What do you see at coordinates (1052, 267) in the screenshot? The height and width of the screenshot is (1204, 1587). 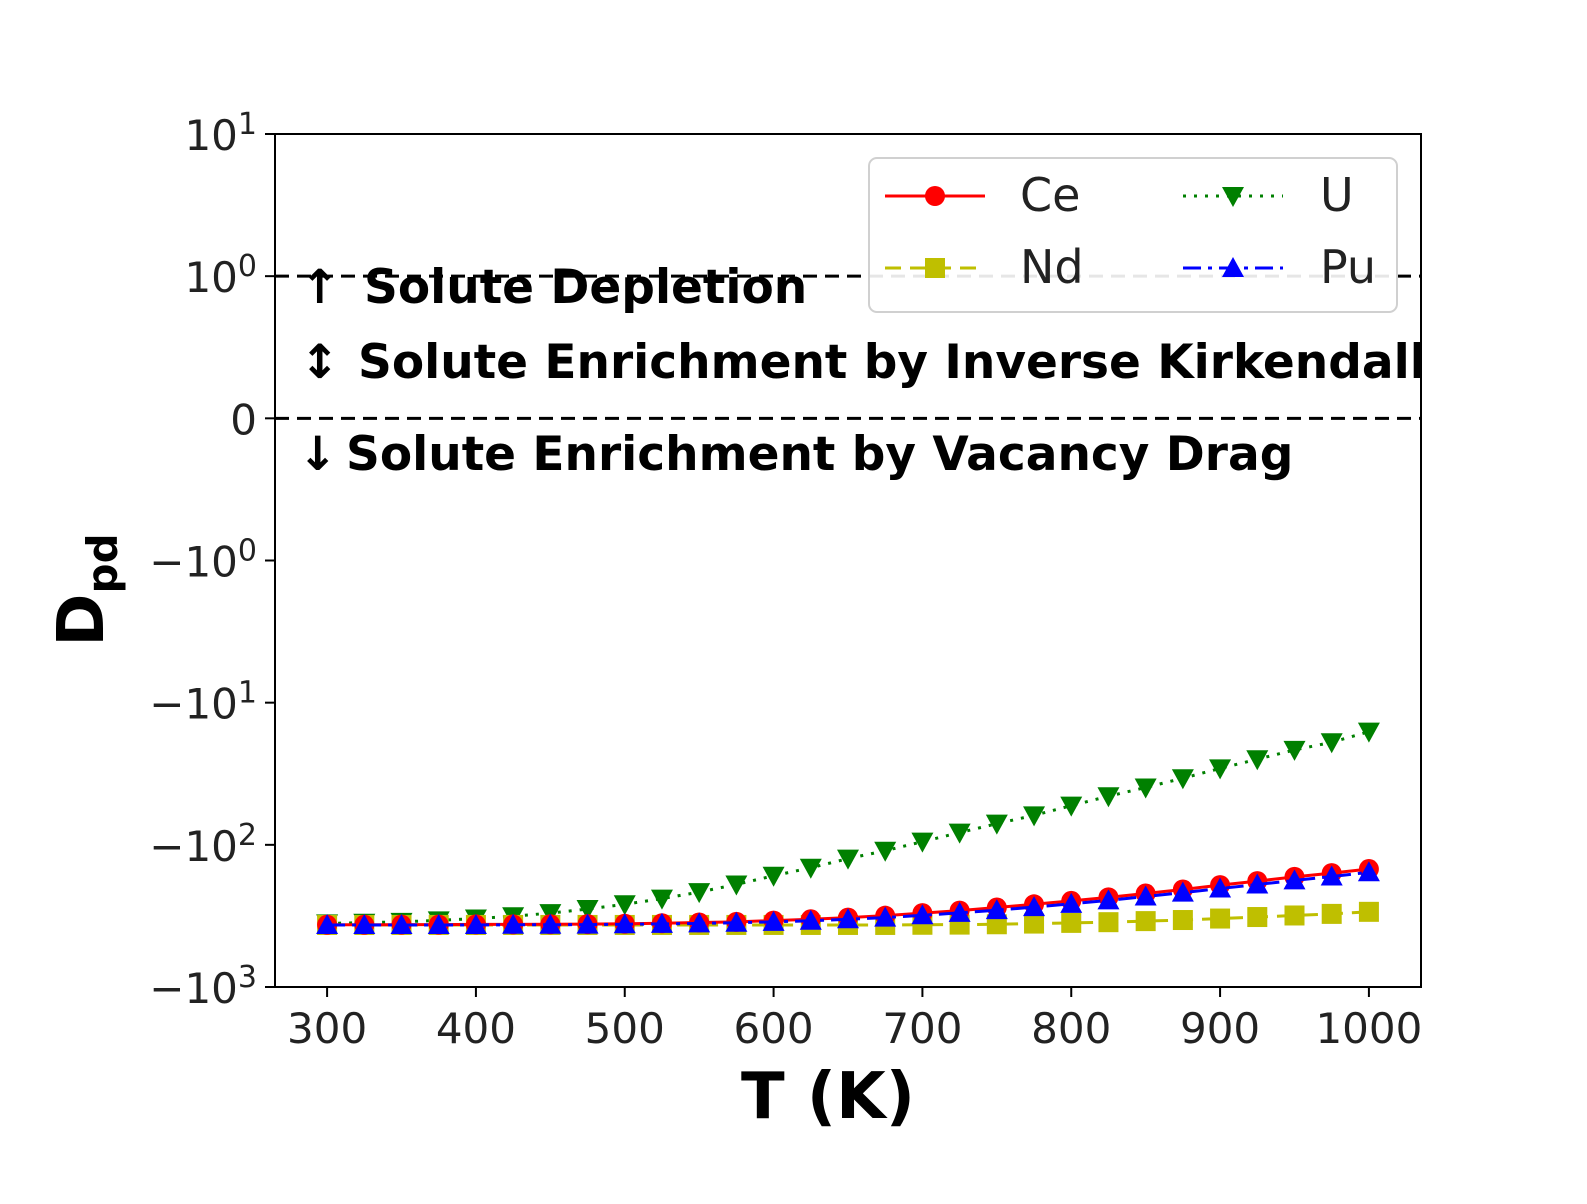 I see `legend-label-nd: Nd` at bounding box center [1052, 267].